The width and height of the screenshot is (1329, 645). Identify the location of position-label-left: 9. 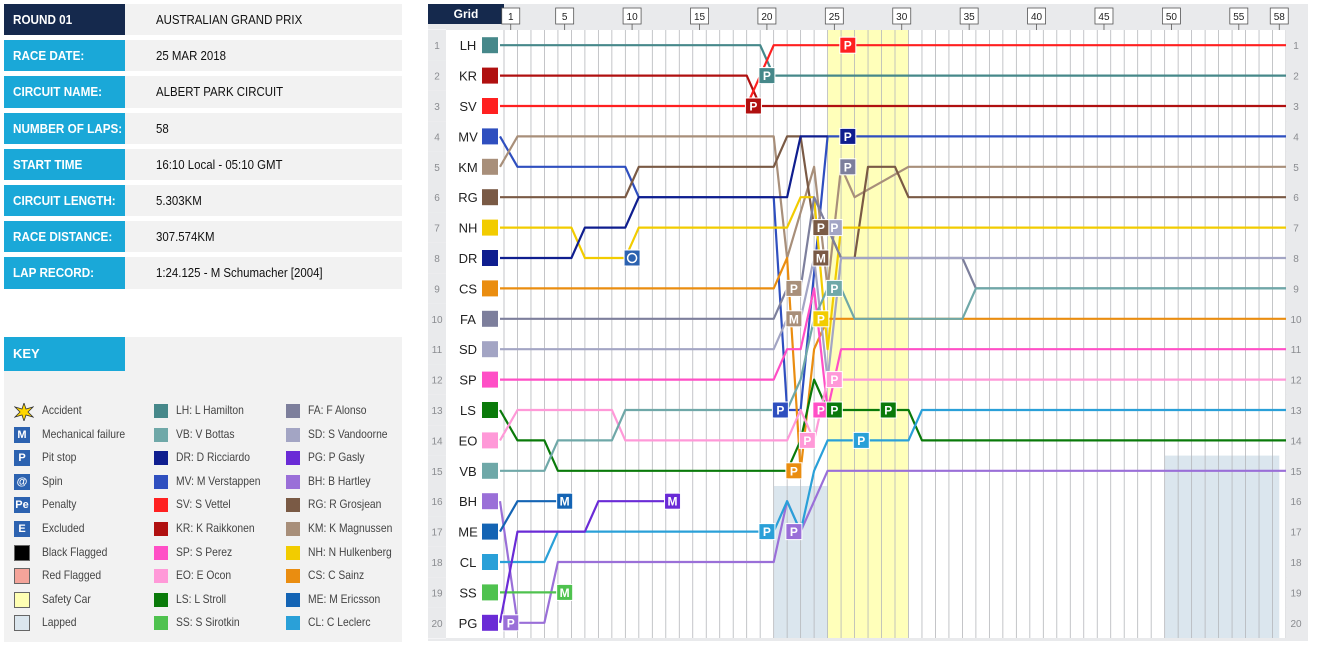
(437, 289).